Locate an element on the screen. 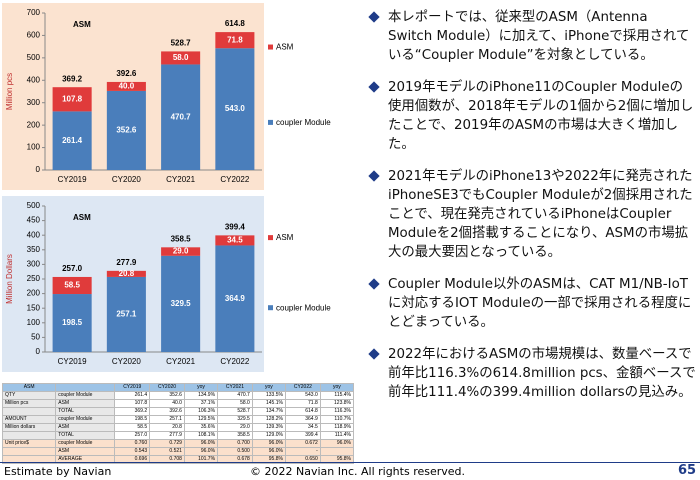 This screenshot has width=700, height=480. total-label: 369.2 is located at coordinates (72, 78).